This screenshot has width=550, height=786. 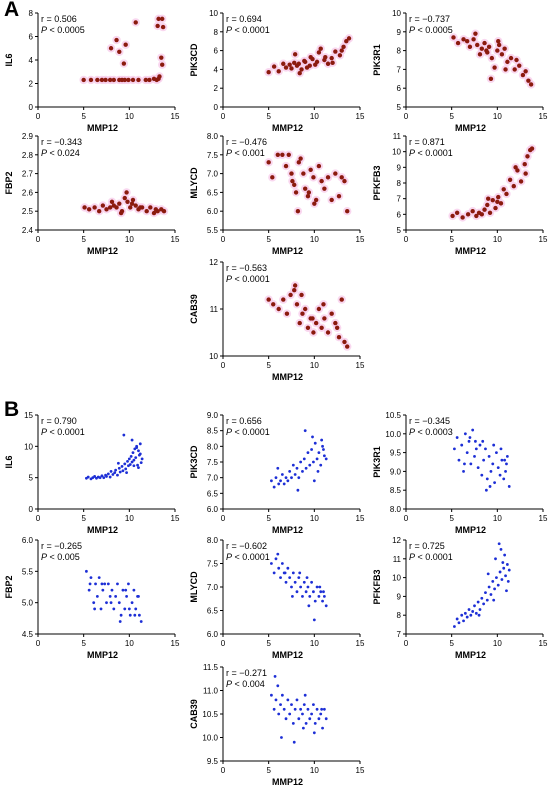 I want to click on p-value: P < 0.004, so click(x=245, y=684).